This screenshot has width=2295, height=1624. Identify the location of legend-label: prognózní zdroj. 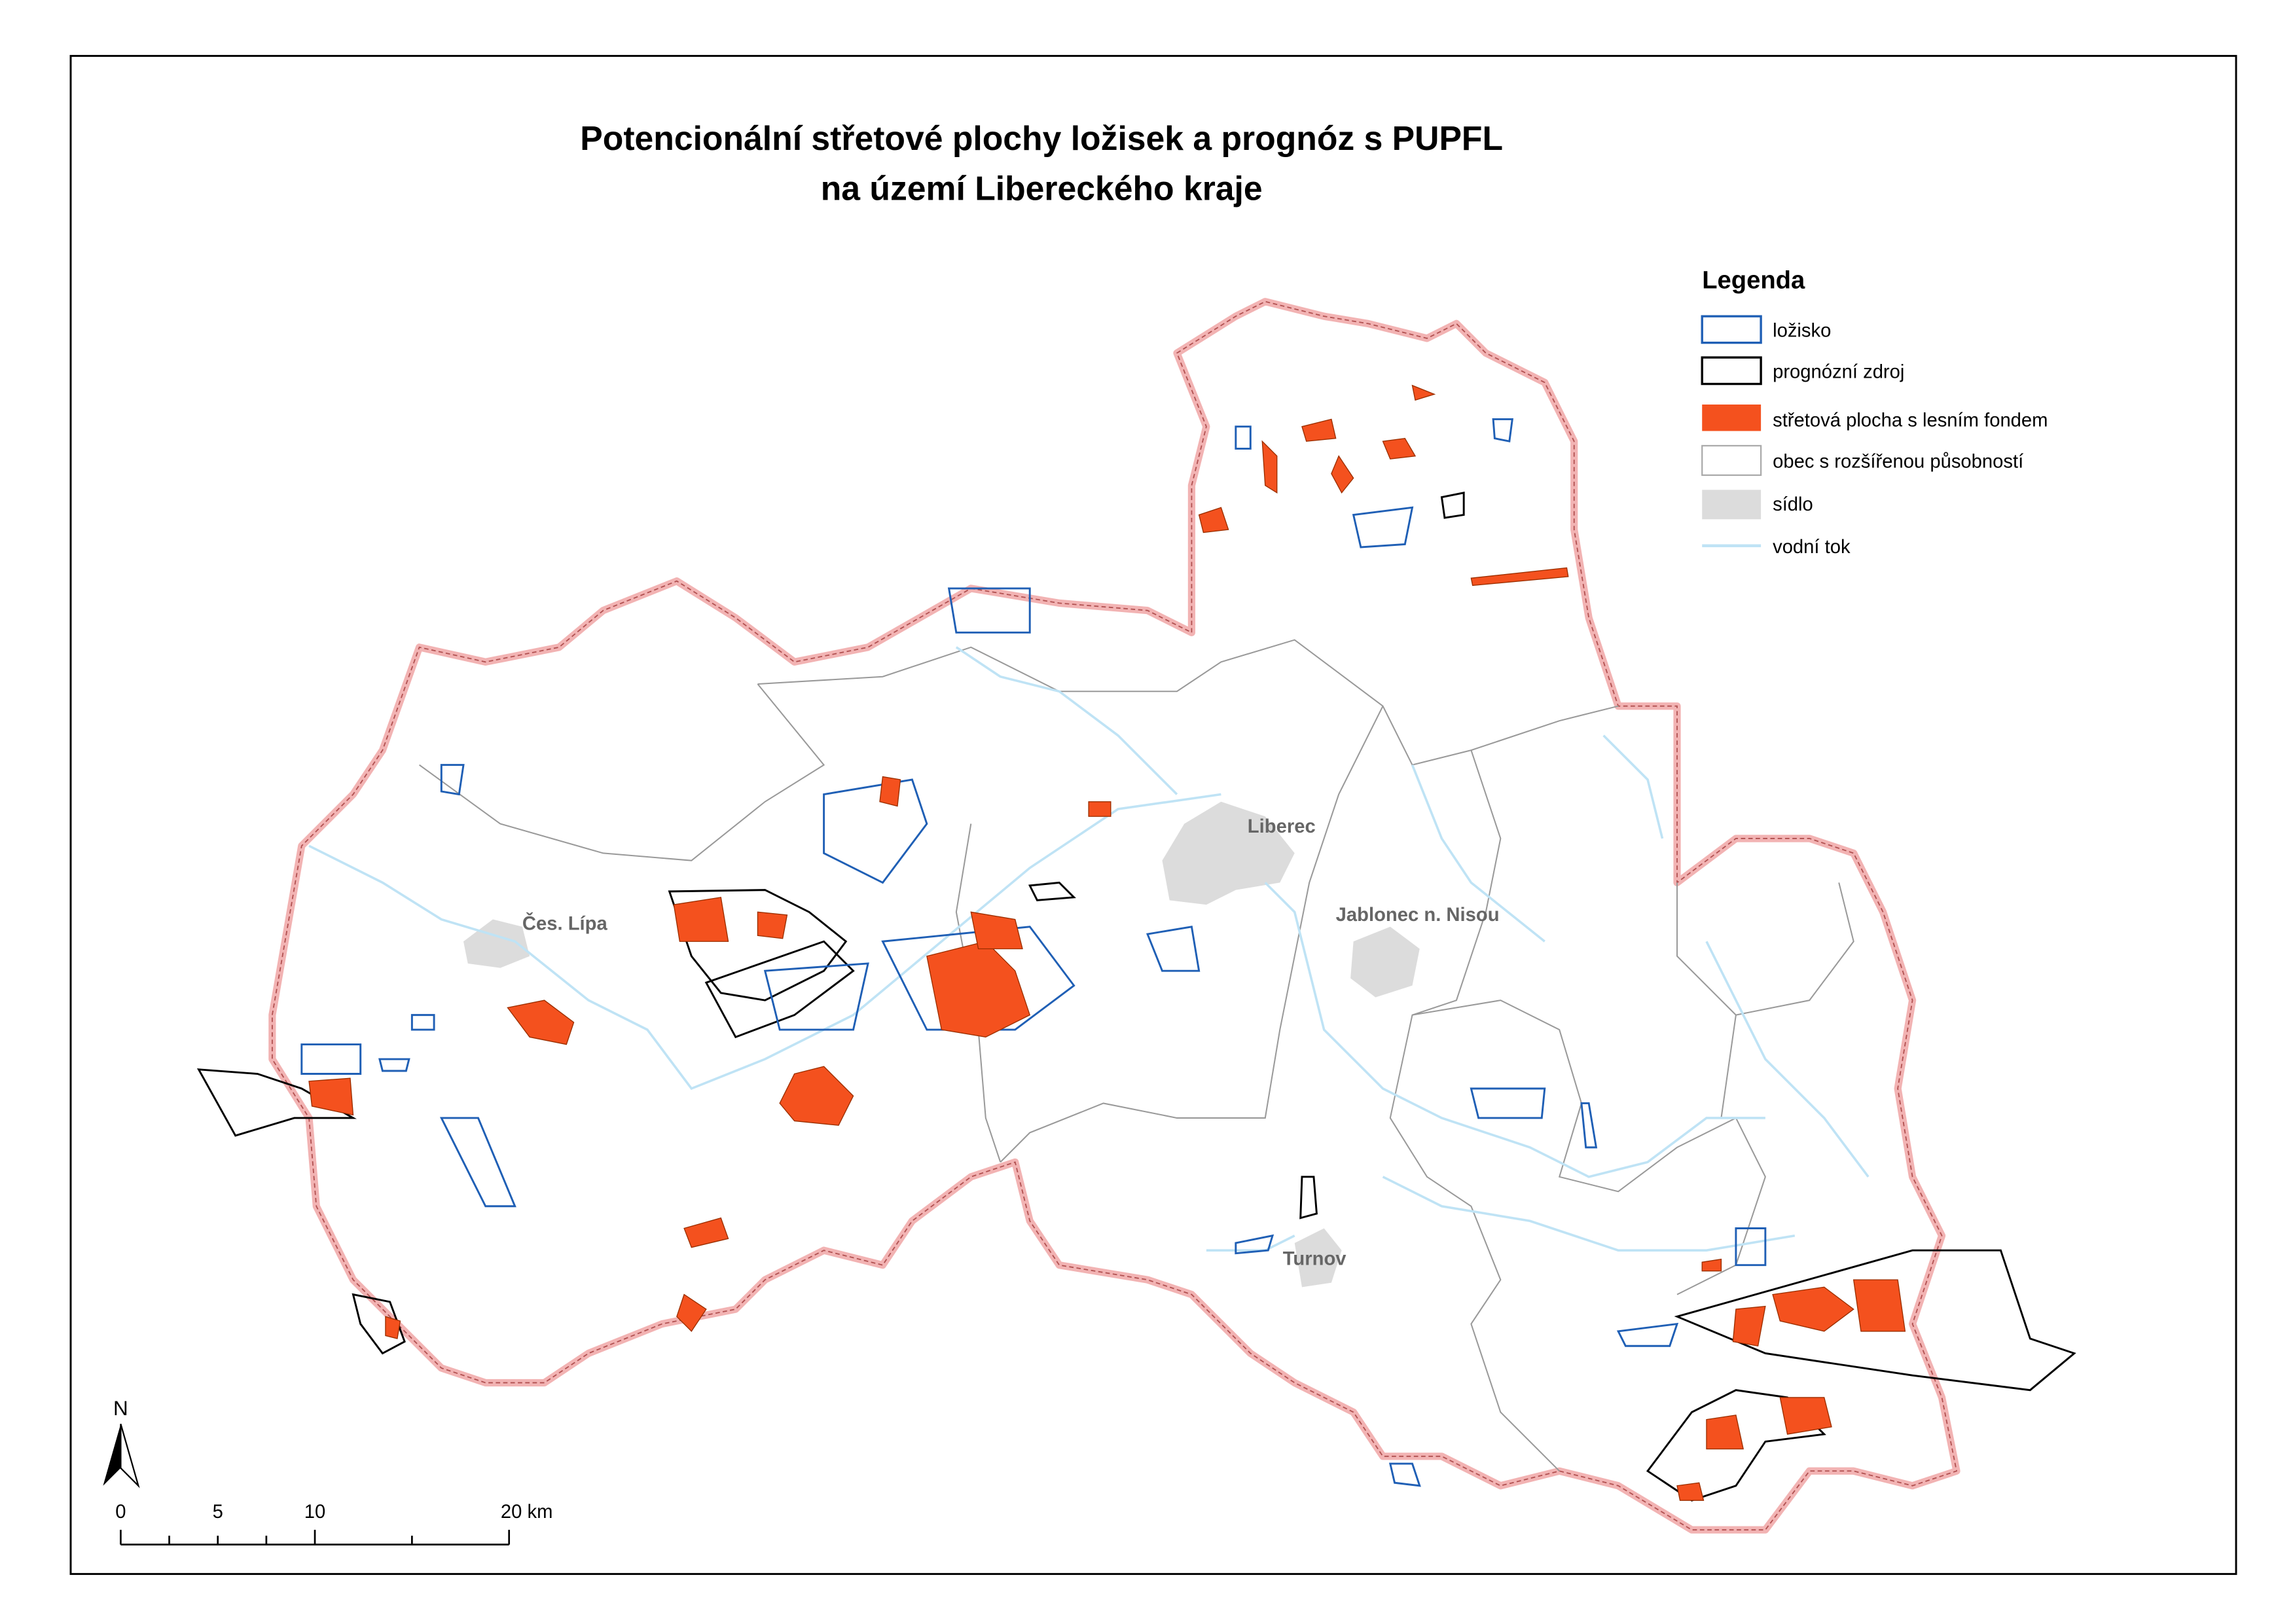
(1839, 373).